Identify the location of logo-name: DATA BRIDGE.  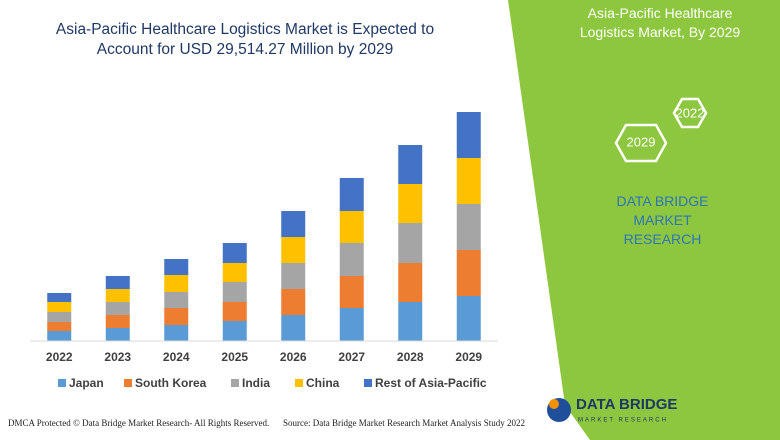
(626, 404).